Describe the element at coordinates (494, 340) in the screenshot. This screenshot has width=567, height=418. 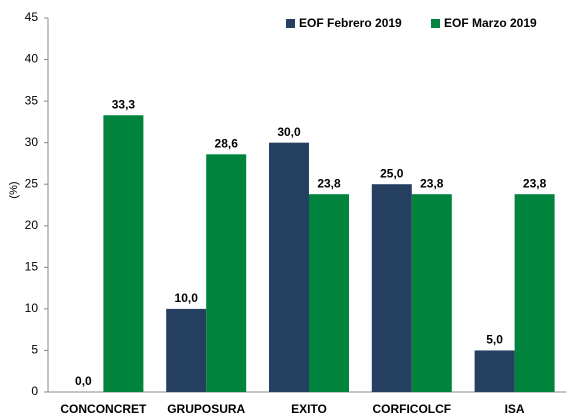
I see `value-label: 5,0` at that location.